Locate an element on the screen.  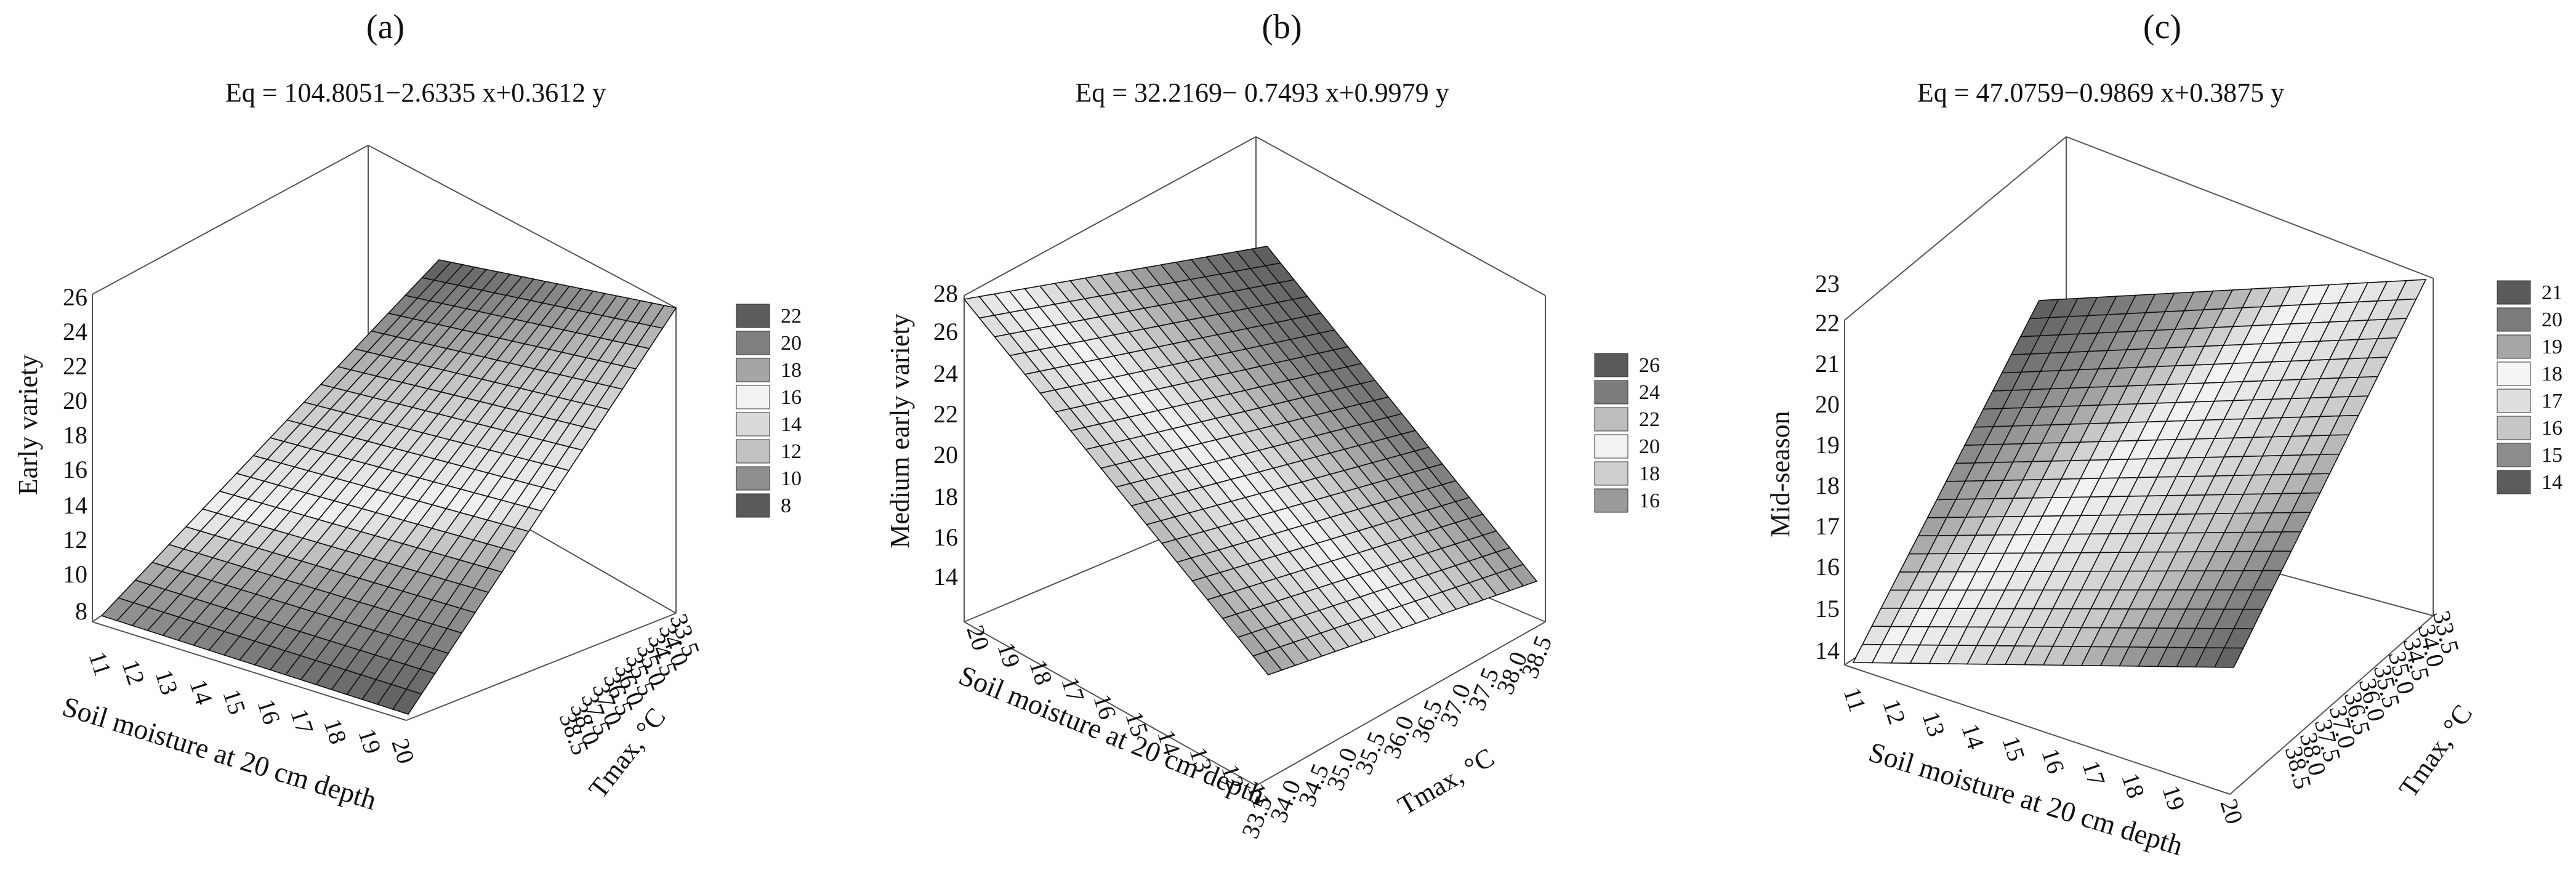
z-tick-label: 12 is located at coordinates (75, 540).